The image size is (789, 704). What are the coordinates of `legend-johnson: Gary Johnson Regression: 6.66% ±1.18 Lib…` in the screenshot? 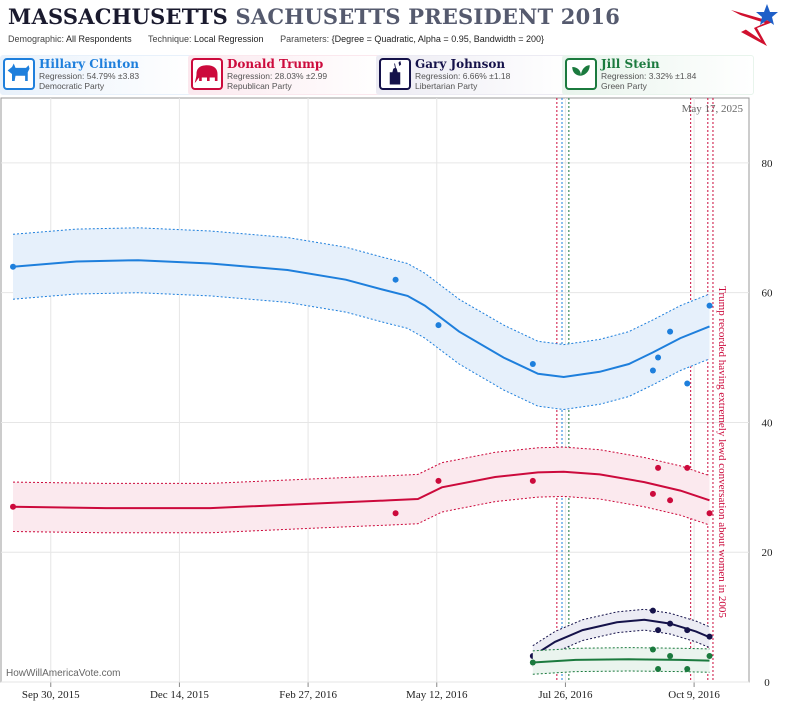 It's located at (472, 75).